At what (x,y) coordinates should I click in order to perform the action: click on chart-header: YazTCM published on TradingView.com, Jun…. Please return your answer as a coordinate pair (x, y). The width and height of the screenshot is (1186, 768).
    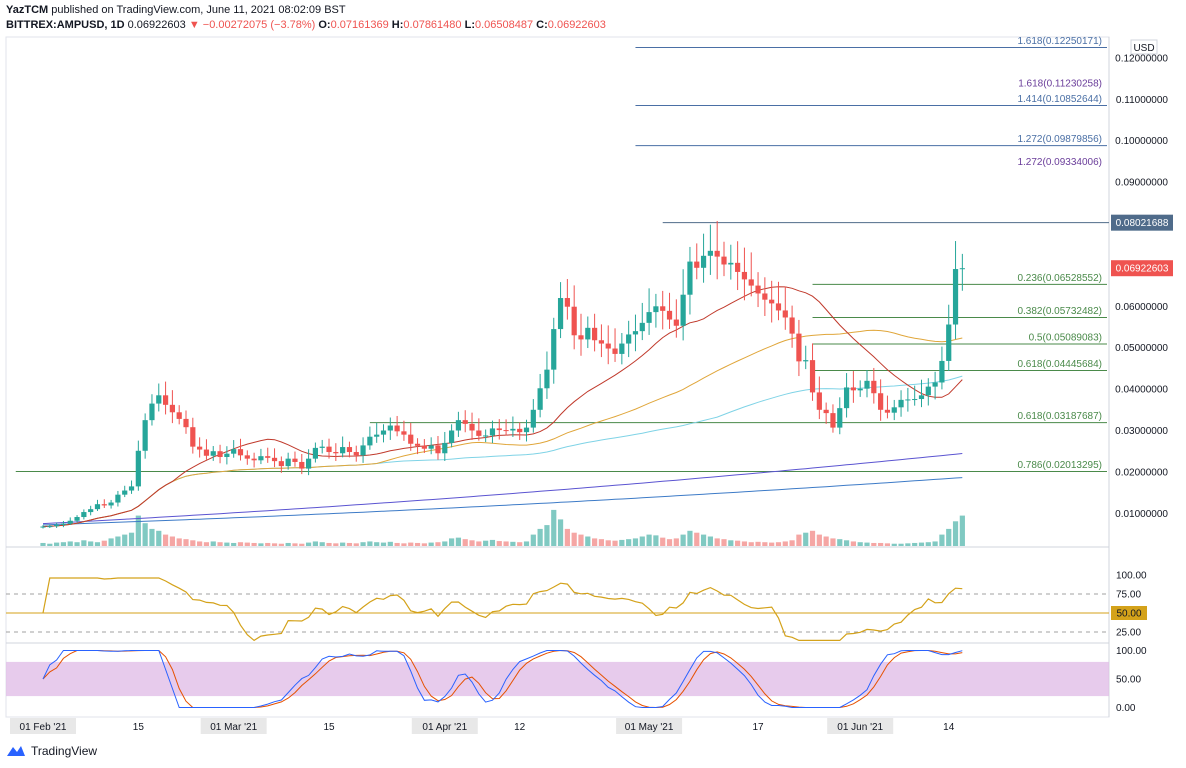
    Looking at the image, I should click on (306, 18).